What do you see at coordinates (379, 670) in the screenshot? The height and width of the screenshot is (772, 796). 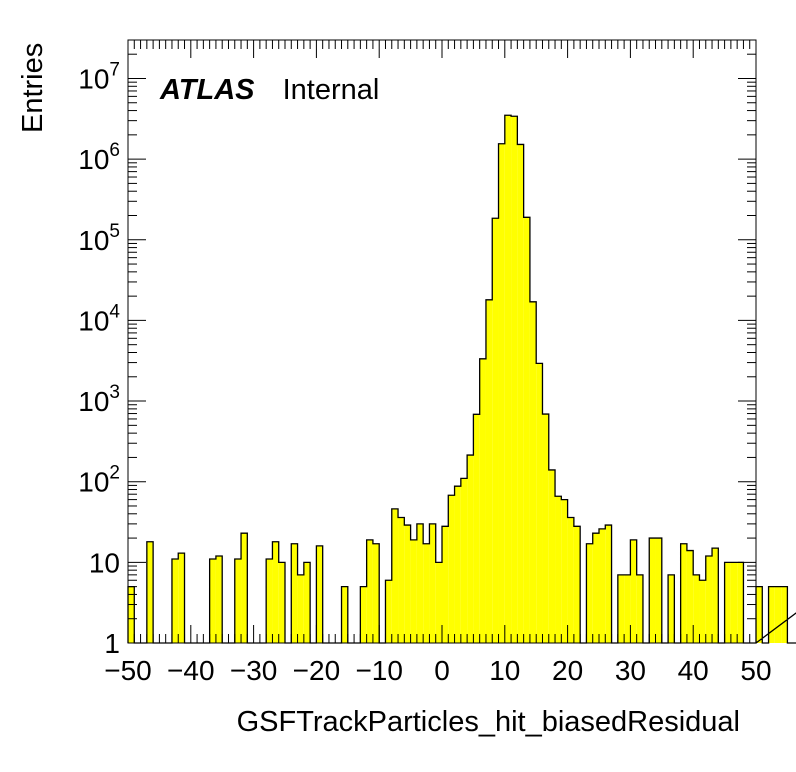 I see `x-tick-label: −10` at bounding box center [379, 670].